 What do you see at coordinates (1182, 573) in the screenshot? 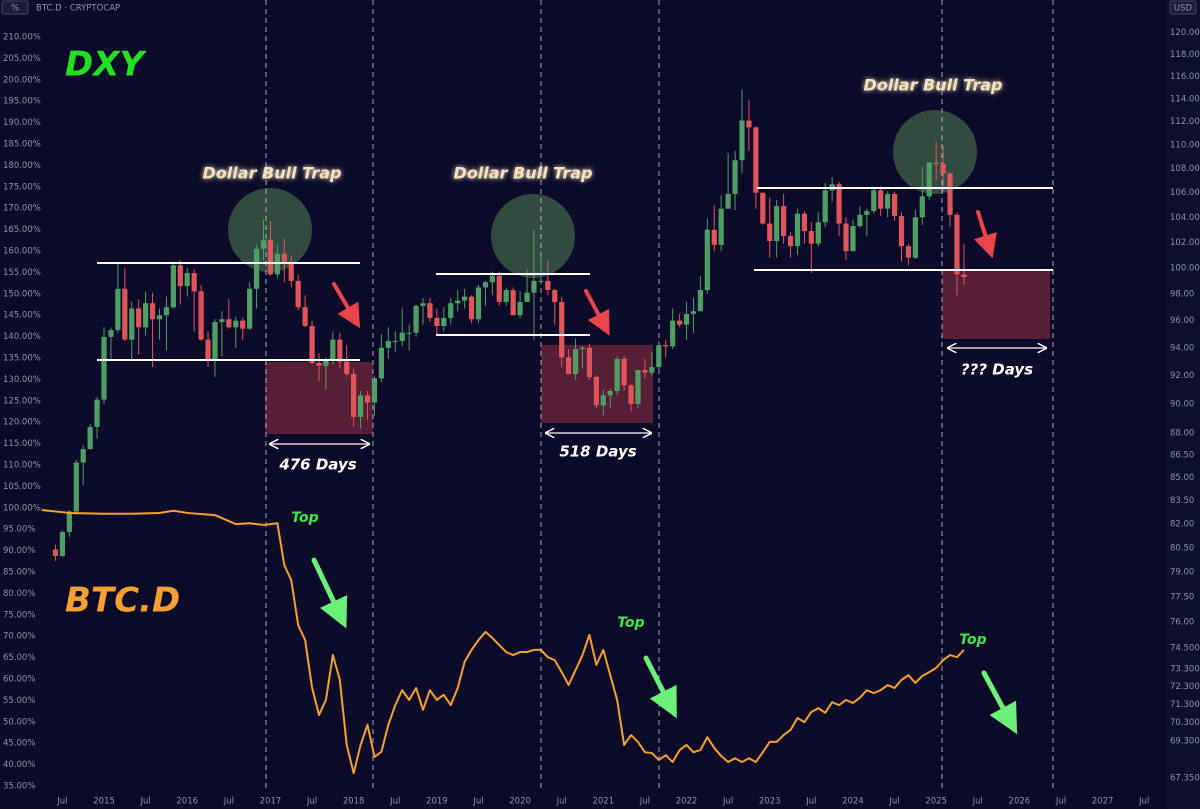
I see `y2-tick-label: 79.00` at bounding box center [1182, 573].